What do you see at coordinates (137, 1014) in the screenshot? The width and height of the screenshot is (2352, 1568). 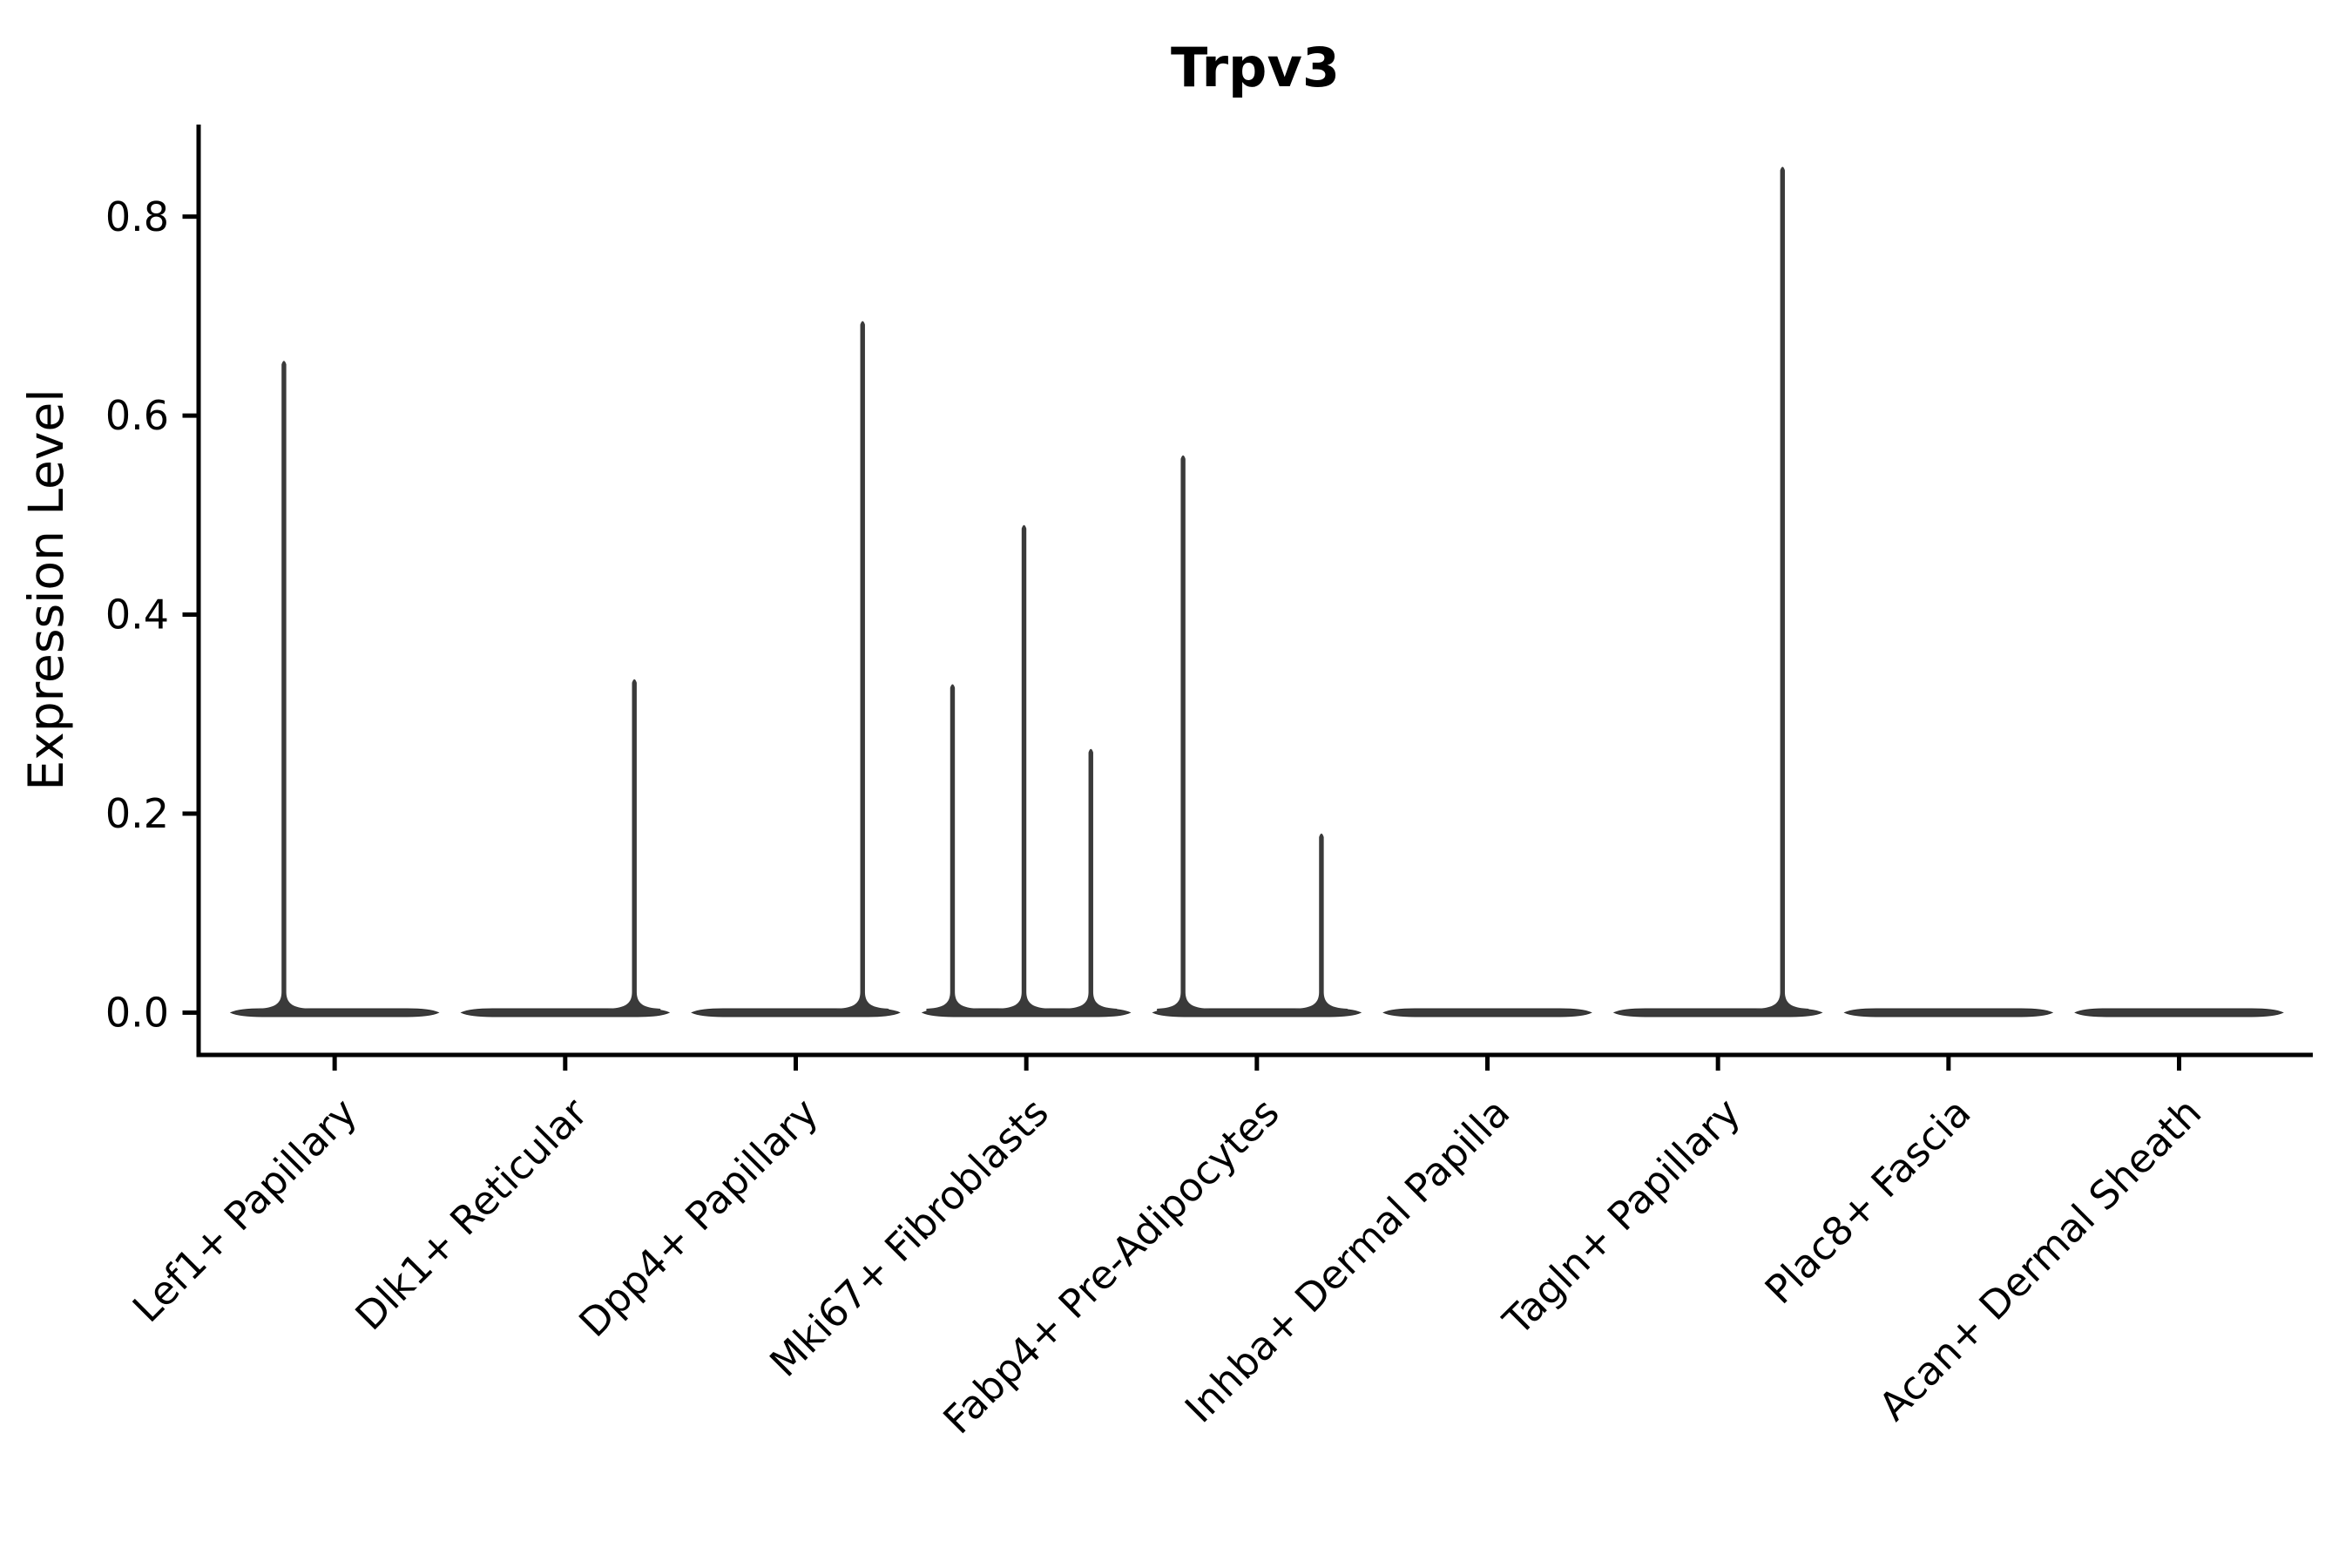 I see `y-tick-label: 0.0` at bounding box center [137, 1014].